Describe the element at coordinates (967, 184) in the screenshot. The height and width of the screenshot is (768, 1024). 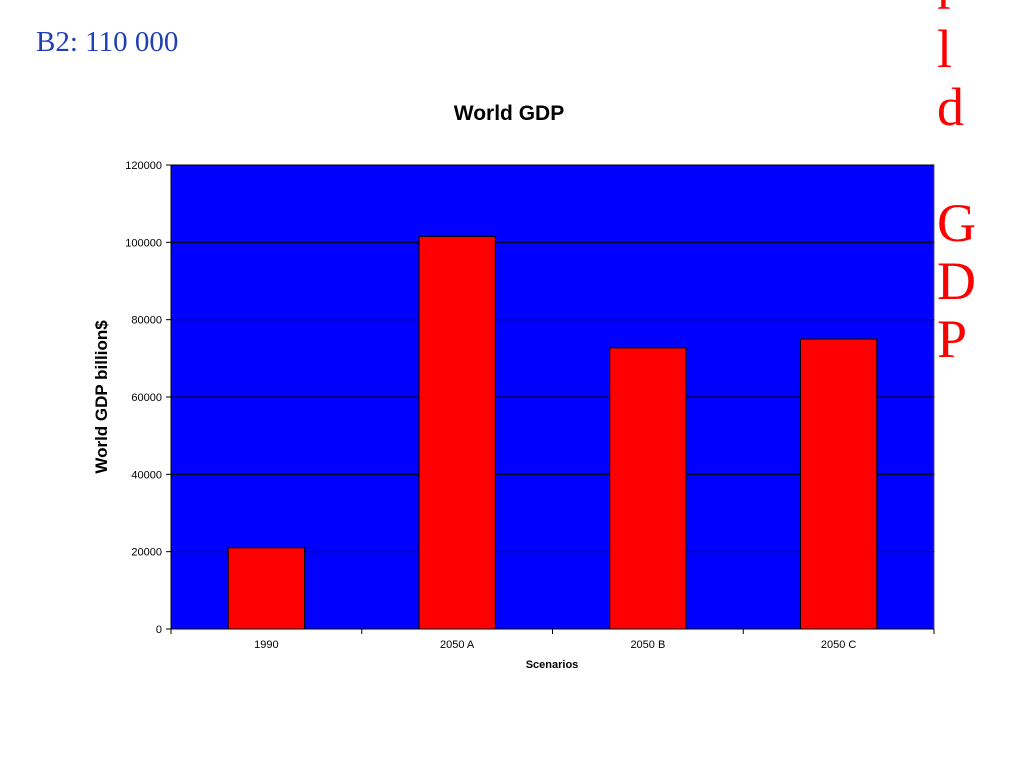
I see `vertical-title: r l d G D P` at that location.